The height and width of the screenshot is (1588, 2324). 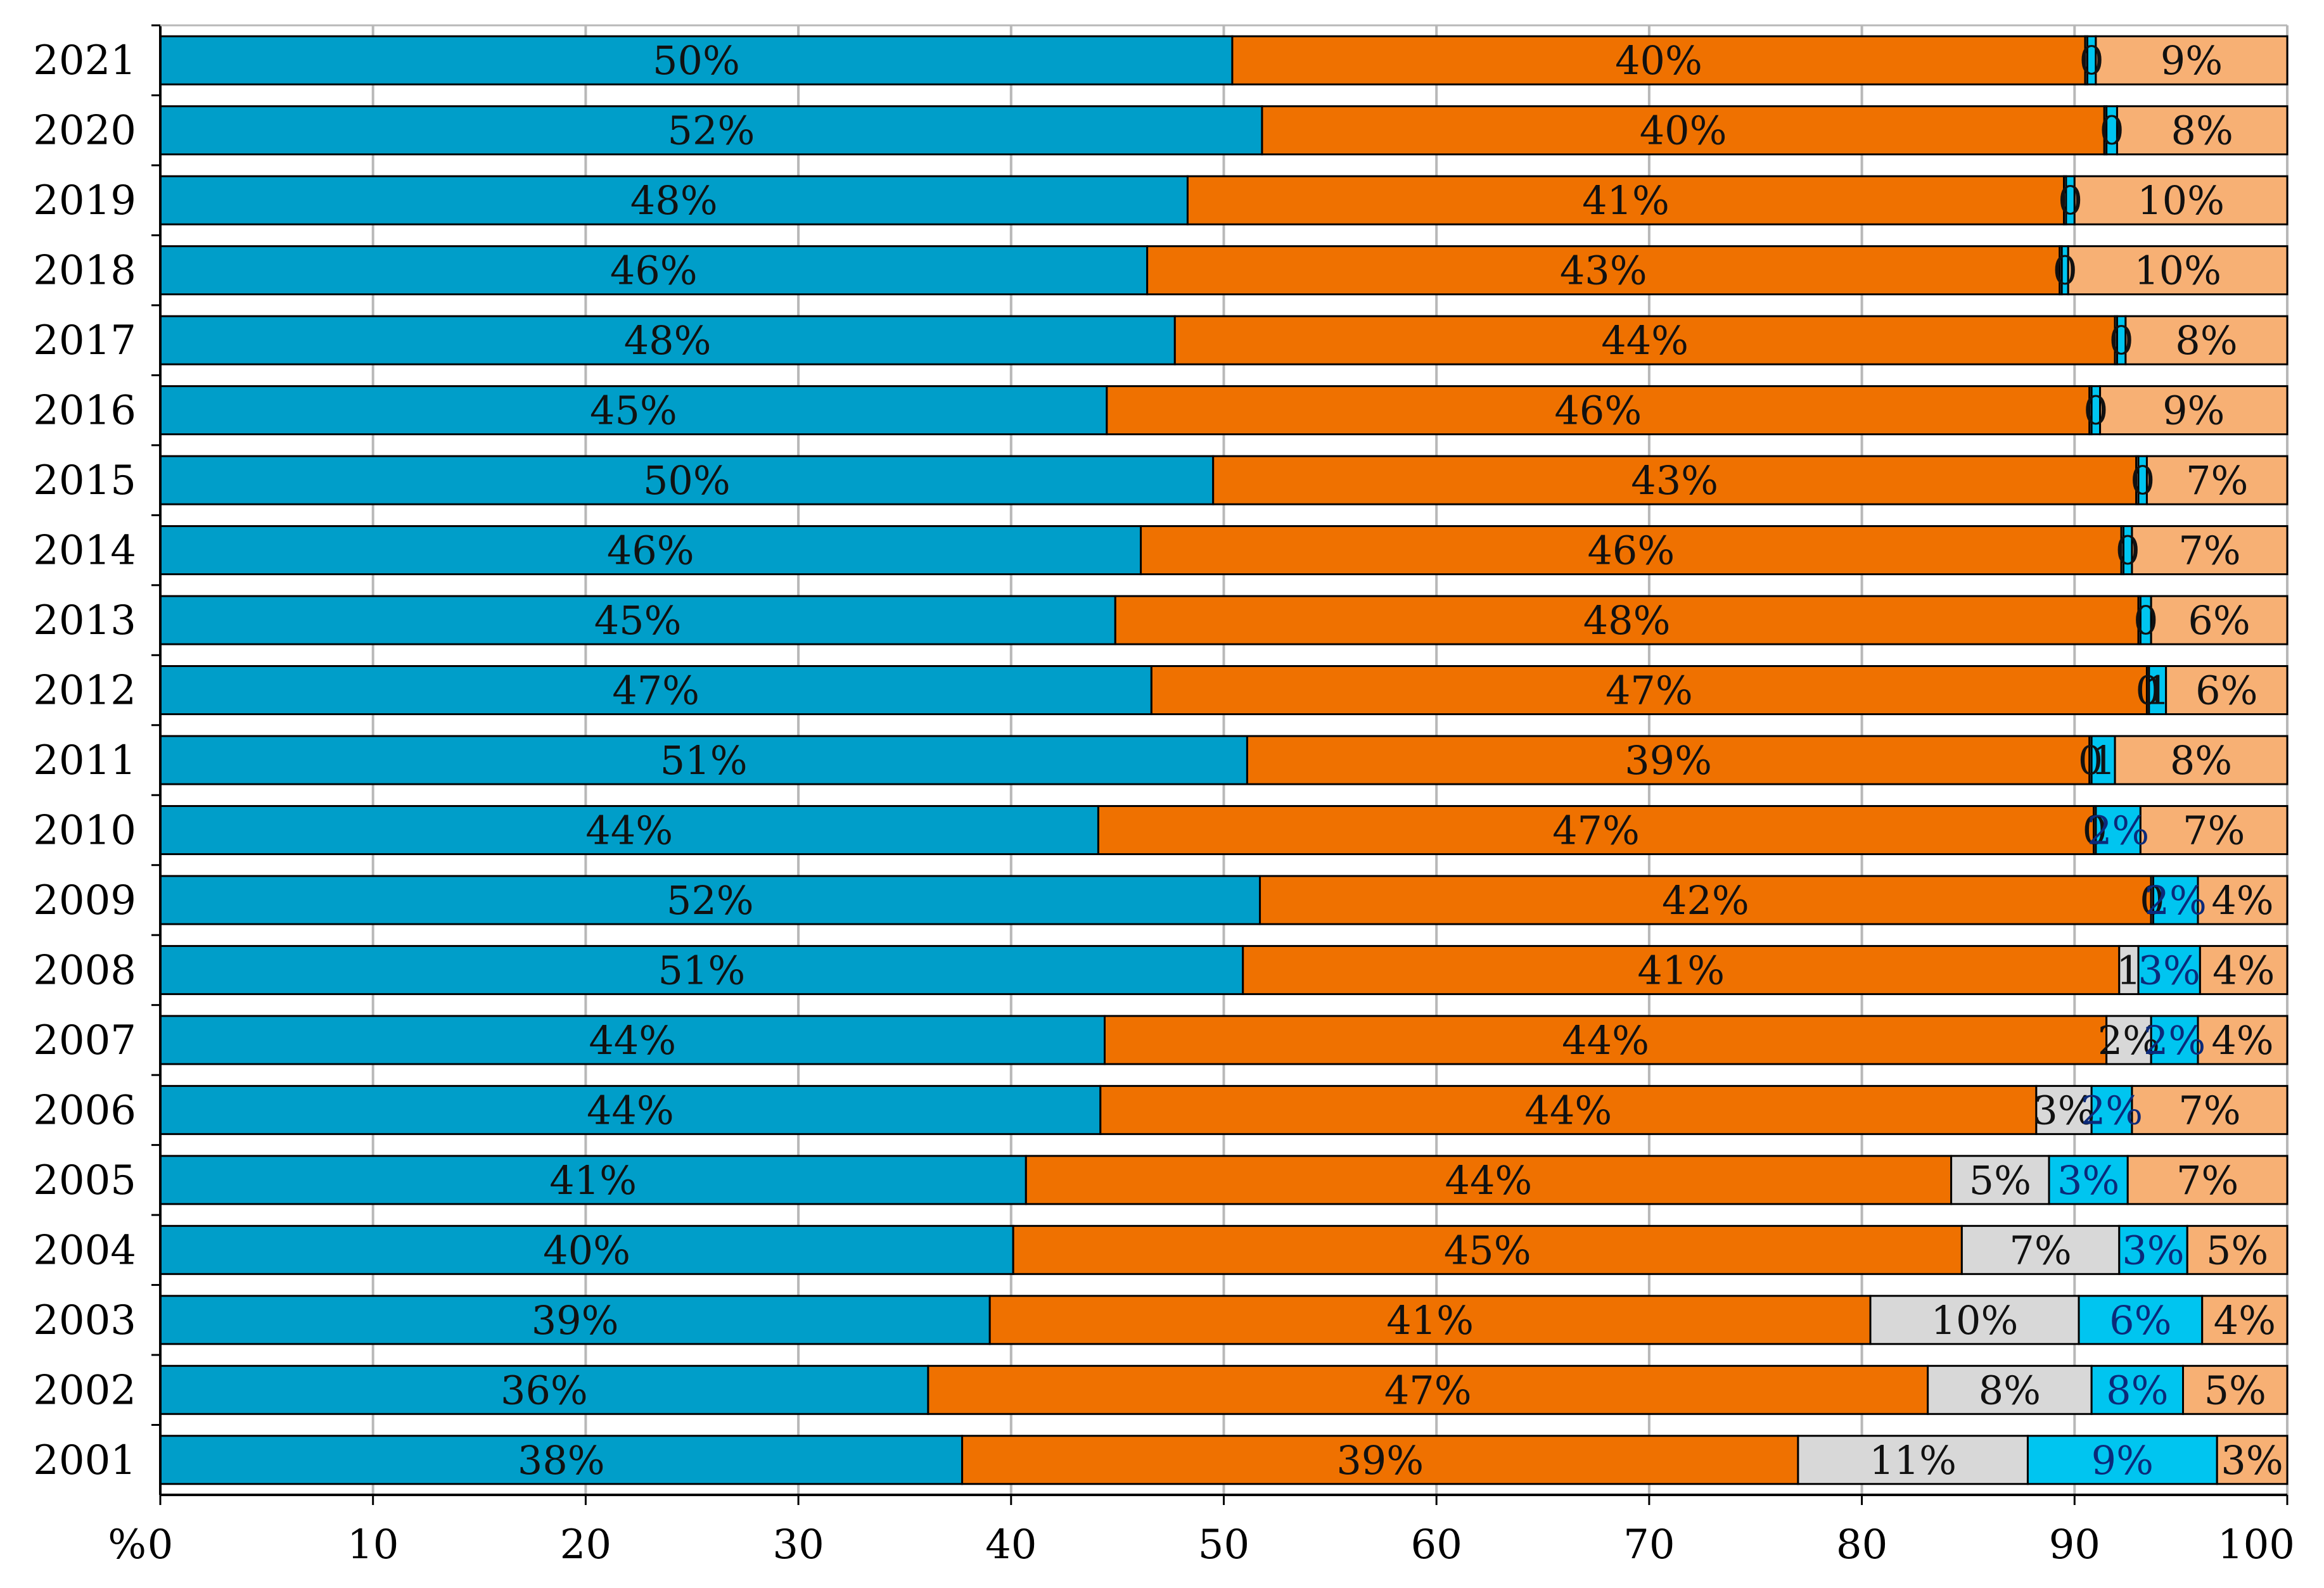 I want to click on data-label-2020-series-2: 40%, so click(x=1683, y=131).